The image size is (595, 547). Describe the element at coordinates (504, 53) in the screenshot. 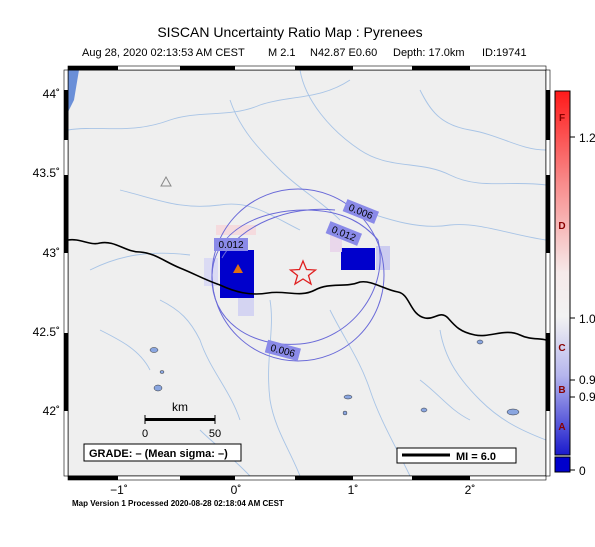

I see `event-id: ID:19741` at that location.